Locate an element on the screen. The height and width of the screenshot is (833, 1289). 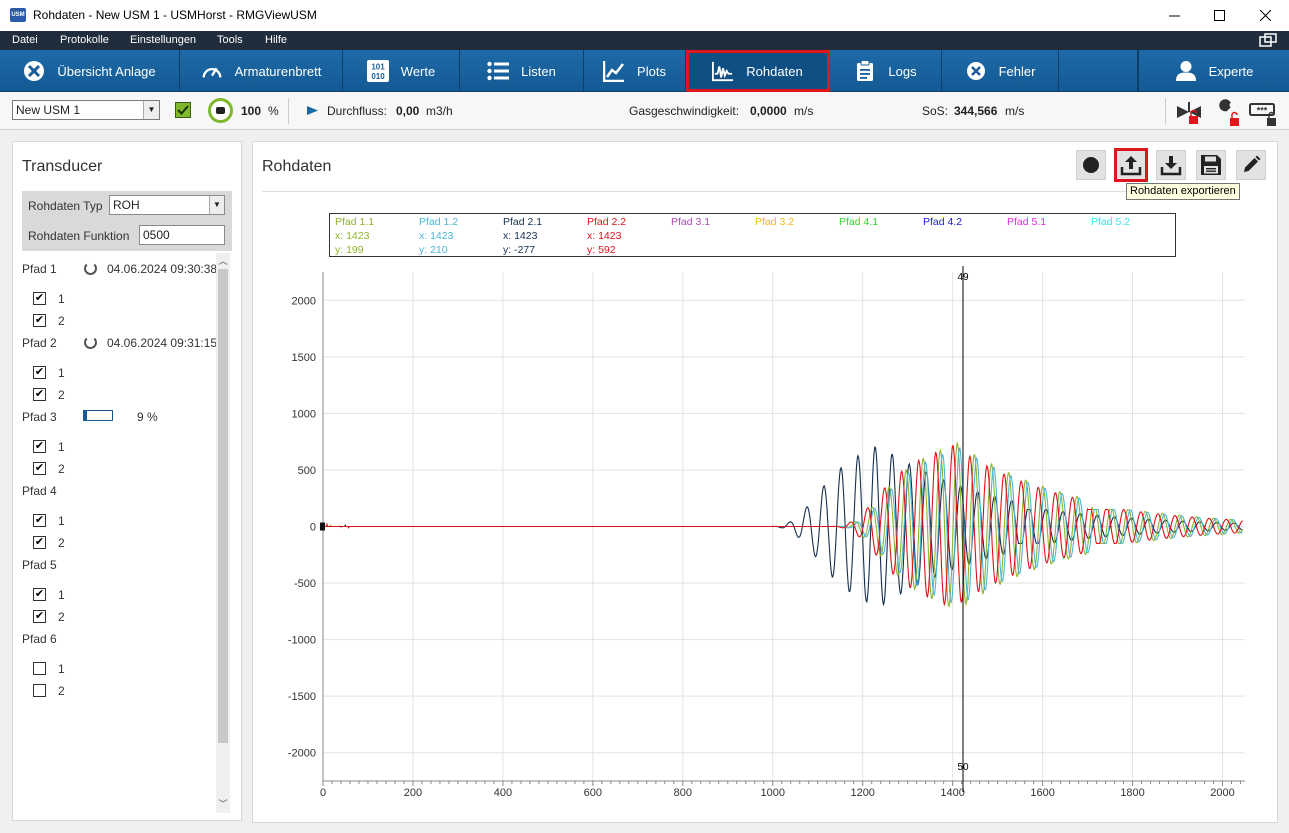
download-button is located at coordinates (1171, 165).